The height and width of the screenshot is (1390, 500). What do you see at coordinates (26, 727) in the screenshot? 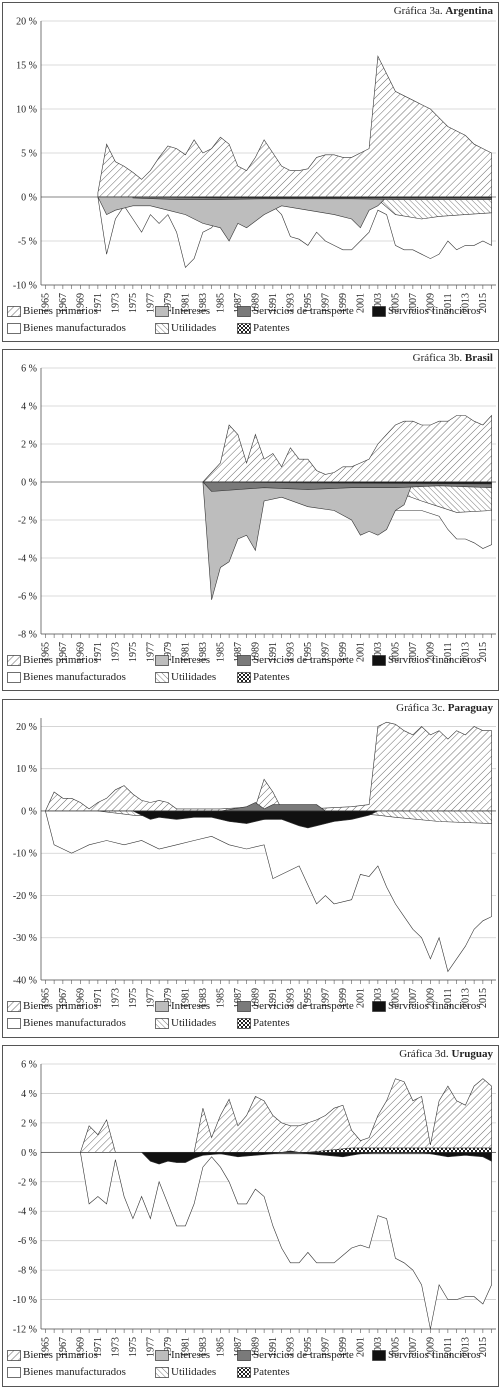
I see `y-tick-label: 20 %` at bounding box center [26, 727].